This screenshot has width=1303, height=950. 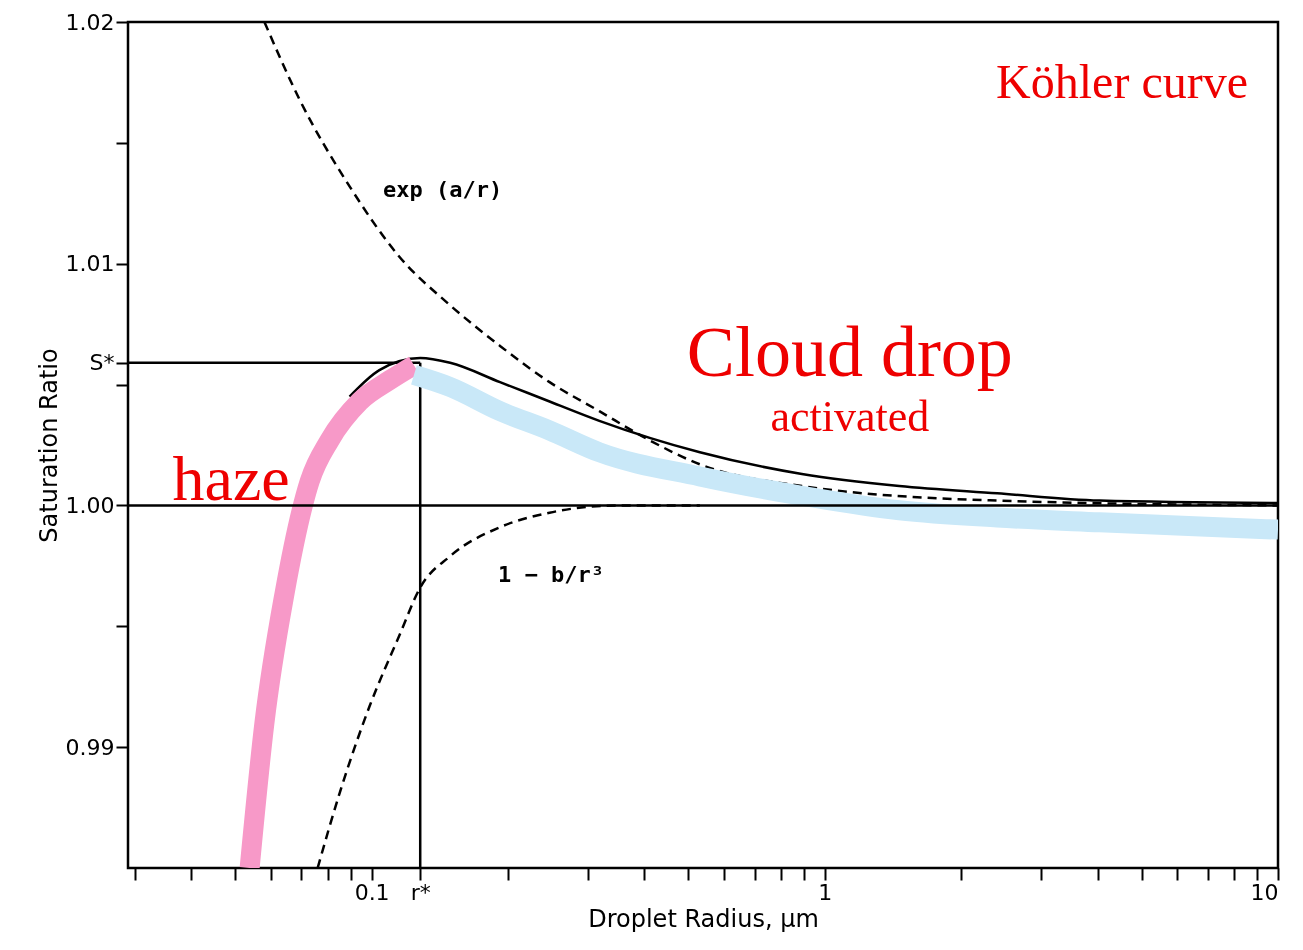 I want to click on y-tick-label: 0.99, so click(x=90, y=747).